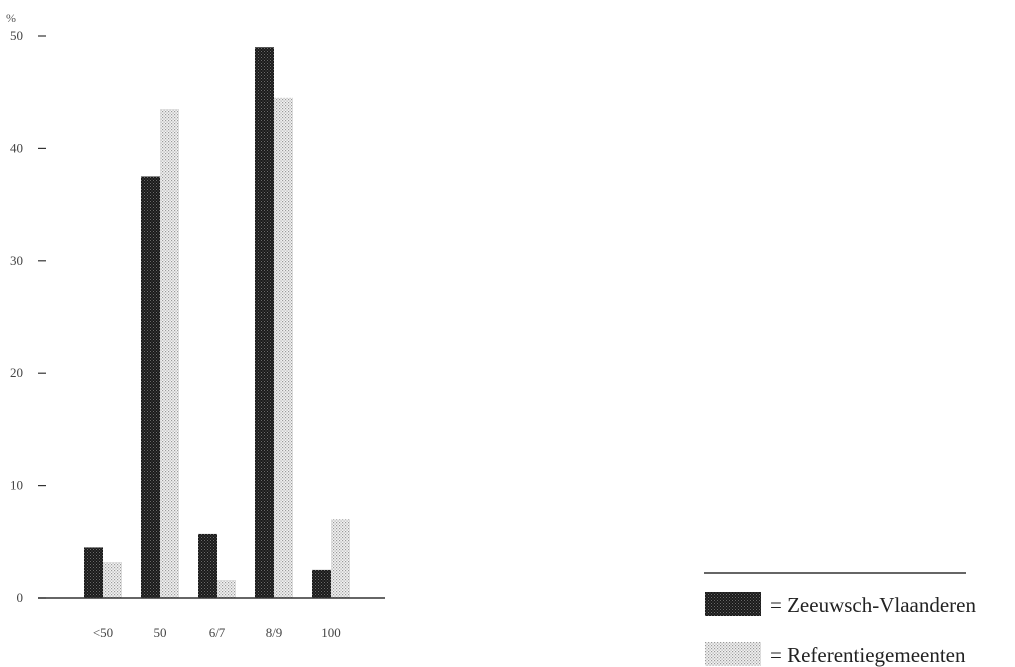 This screenshot has height=667, width=1015. I want to click on x-tick-label: 6/7, so click(217, 632).